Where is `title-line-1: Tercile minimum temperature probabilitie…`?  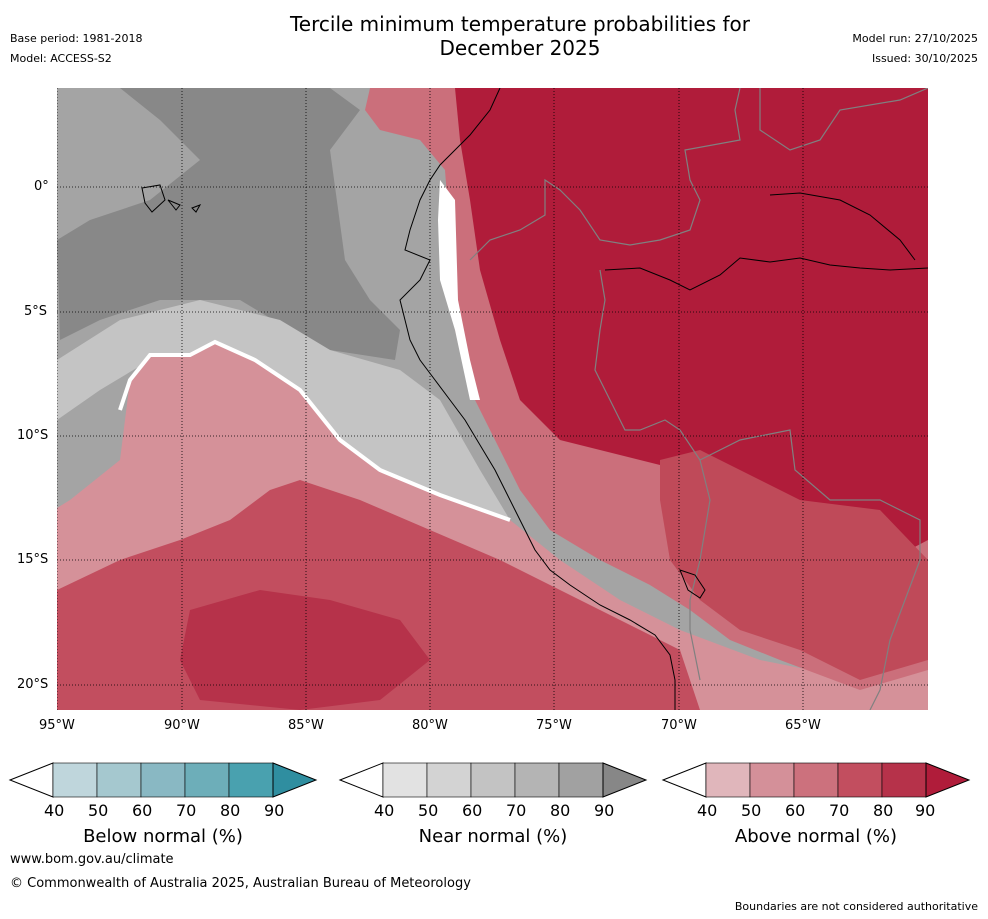
title-line-1: Tercile minimum temperature probabilitie… is located at coordinates (520, 24).